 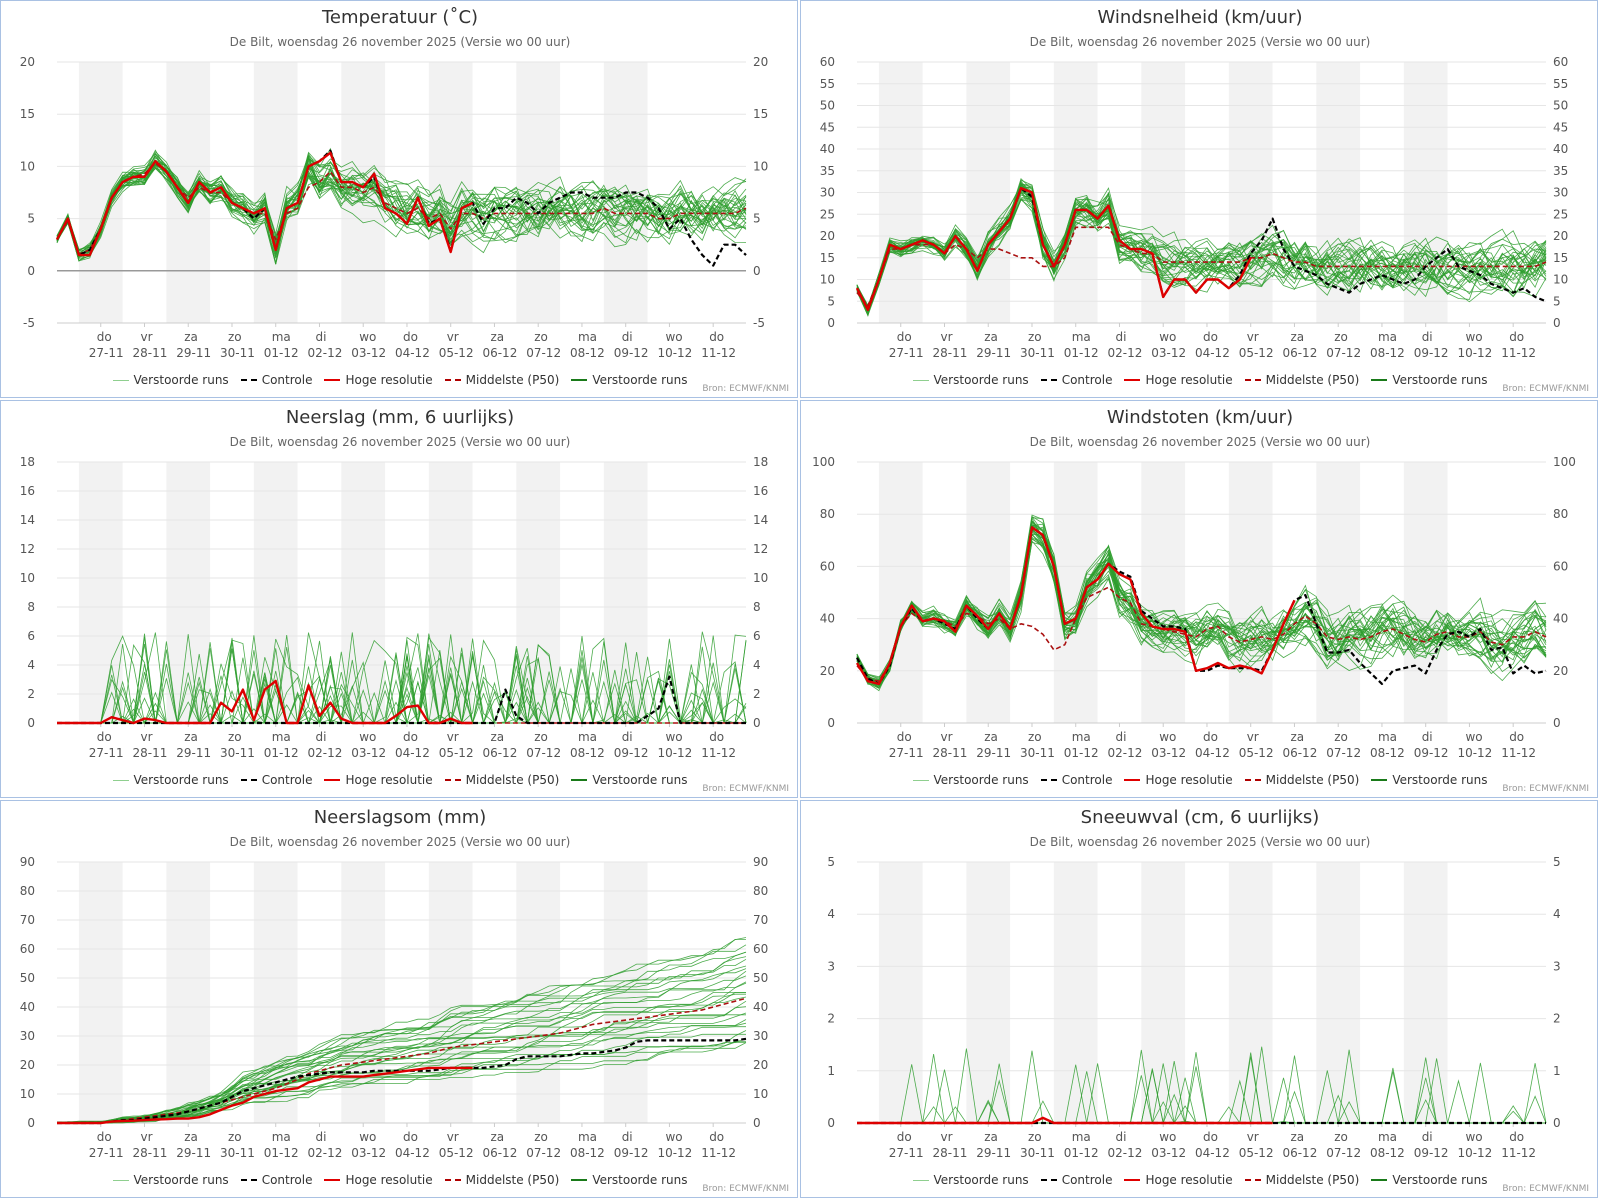 What do you see at coordinates (760, 520) in the screenshot?
I see `y-tick-label-right: 14` at bounding box center [760, 520].